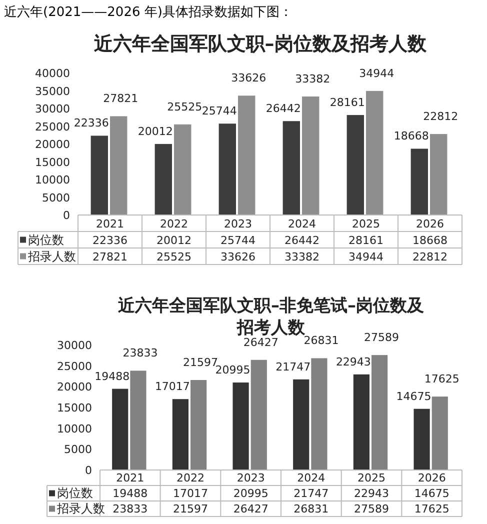 This screenshot has width=487, height=524. Describe the element at coordinates (366, 240) in the screenshot. I see `data-label: 28161` at that location.